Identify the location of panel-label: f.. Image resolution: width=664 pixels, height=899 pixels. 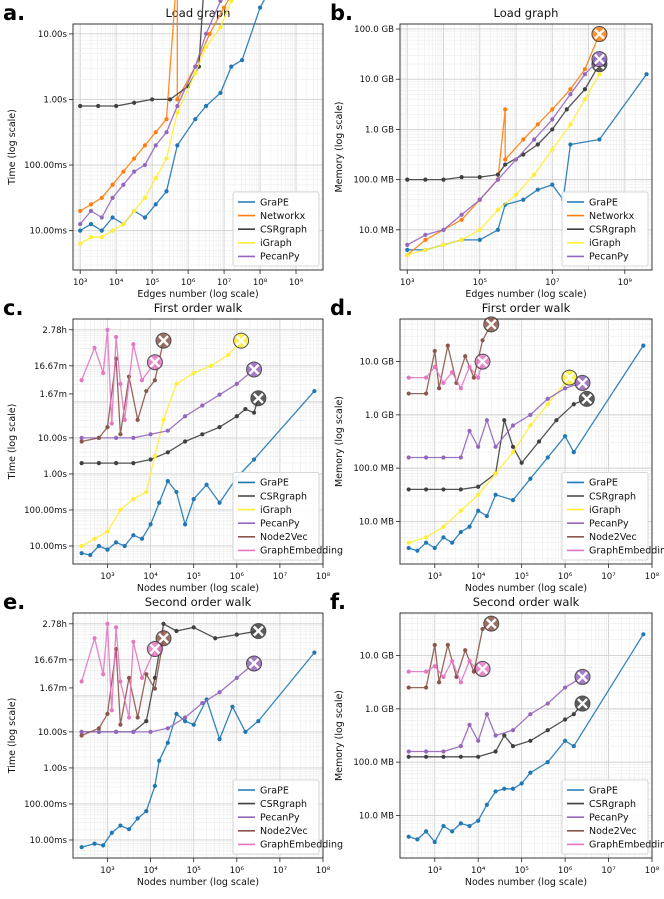
(338, 602).